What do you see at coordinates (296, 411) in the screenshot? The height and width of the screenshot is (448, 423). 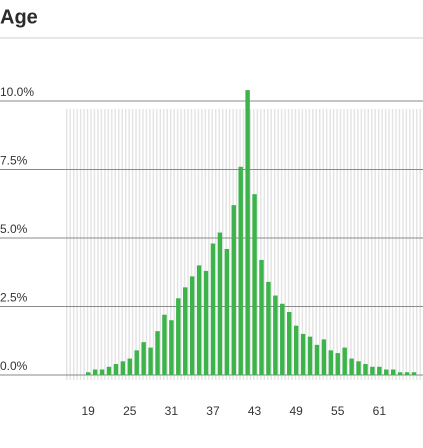 I see `x-tick-label: 49` at bounding box center [296, 411].